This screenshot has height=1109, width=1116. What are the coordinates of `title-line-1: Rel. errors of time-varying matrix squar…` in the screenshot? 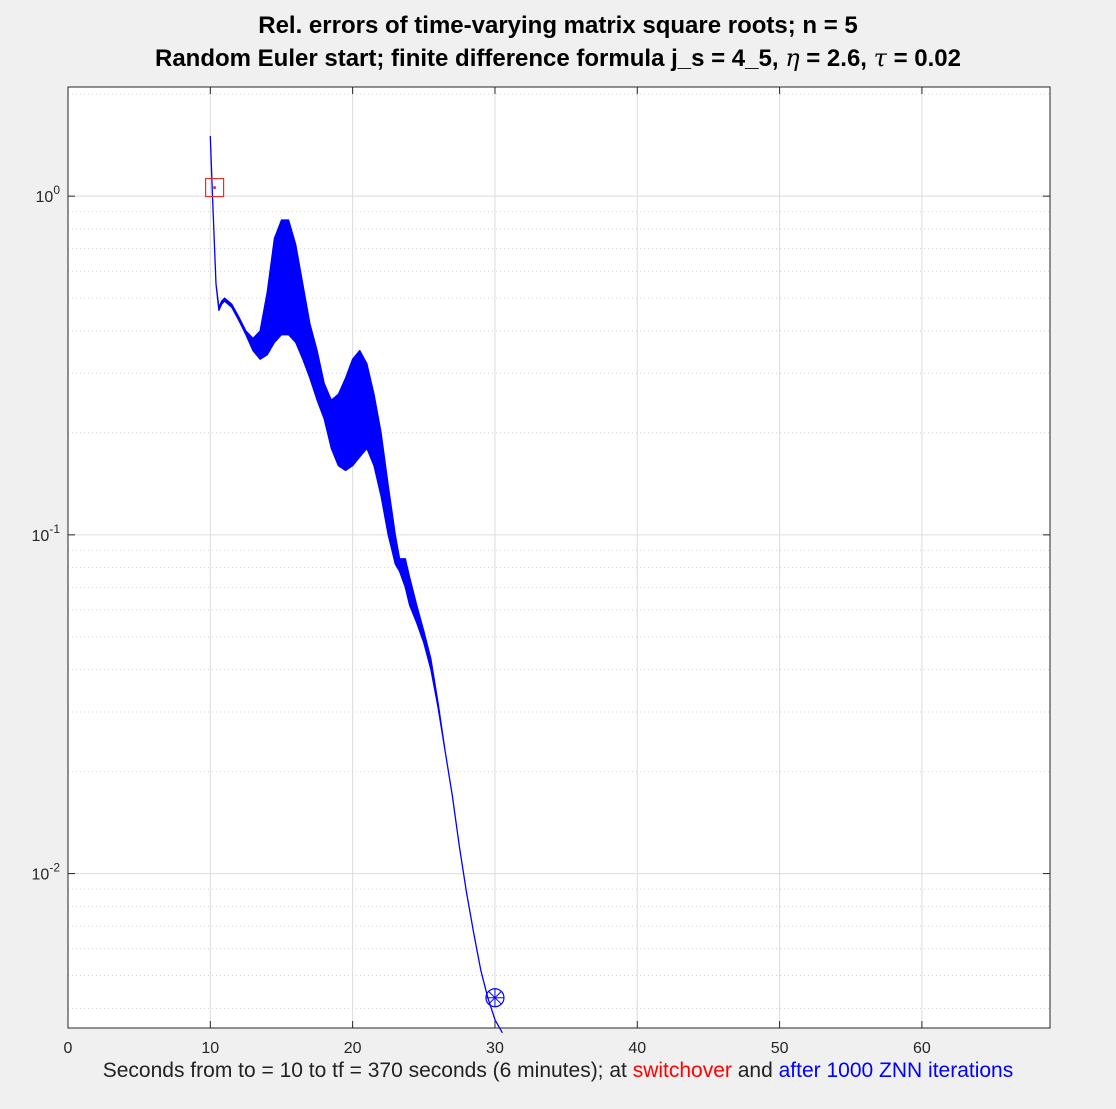 It's located at (558, 25).